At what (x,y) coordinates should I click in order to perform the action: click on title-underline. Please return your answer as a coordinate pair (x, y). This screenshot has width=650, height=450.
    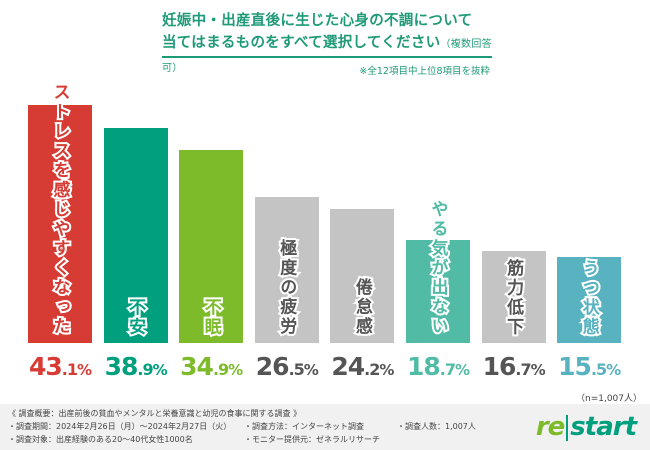
    Looking at the image, I should click on (327, 57).